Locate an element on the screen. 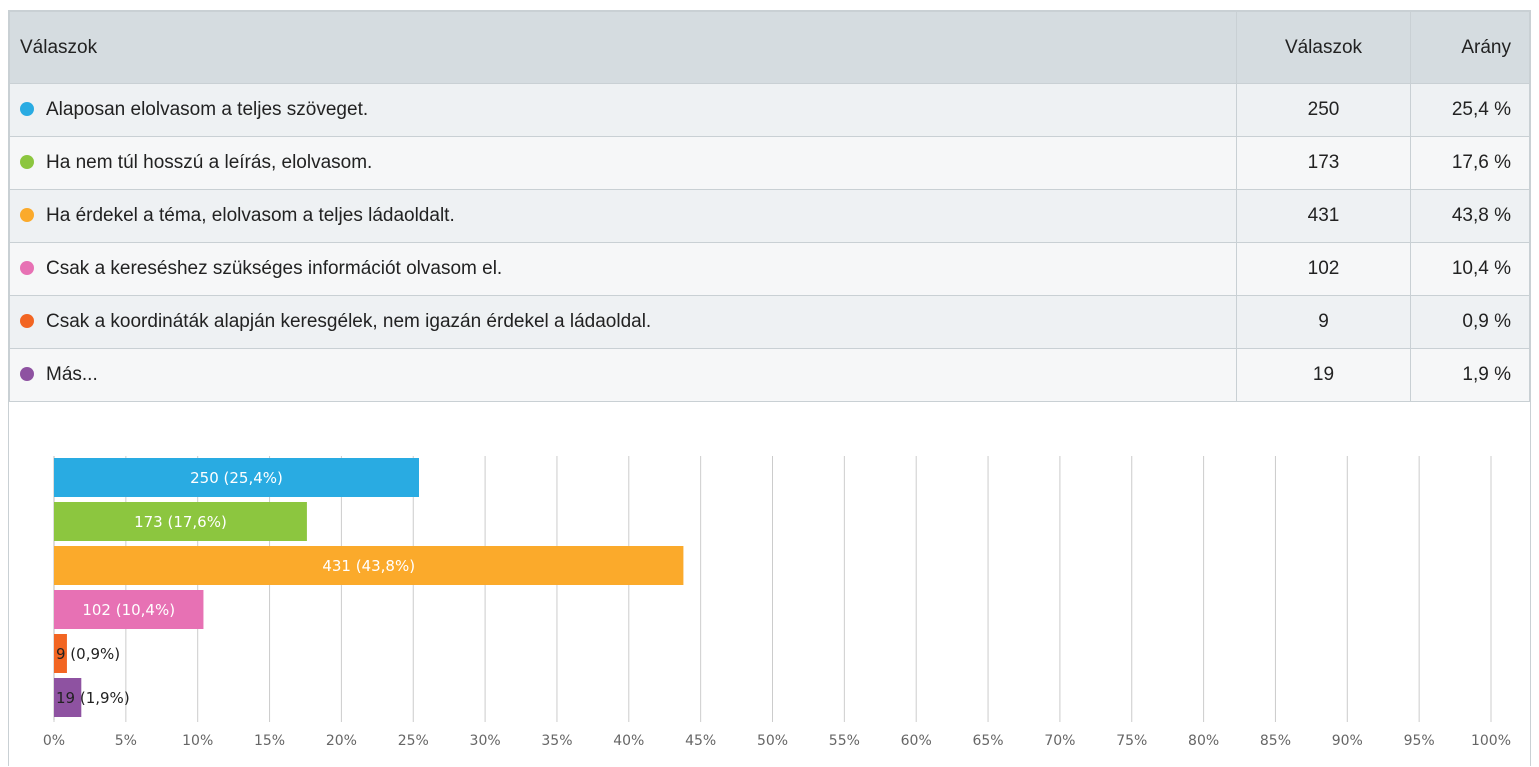  count-cell: 102 is located at coordinates (1323, 269).